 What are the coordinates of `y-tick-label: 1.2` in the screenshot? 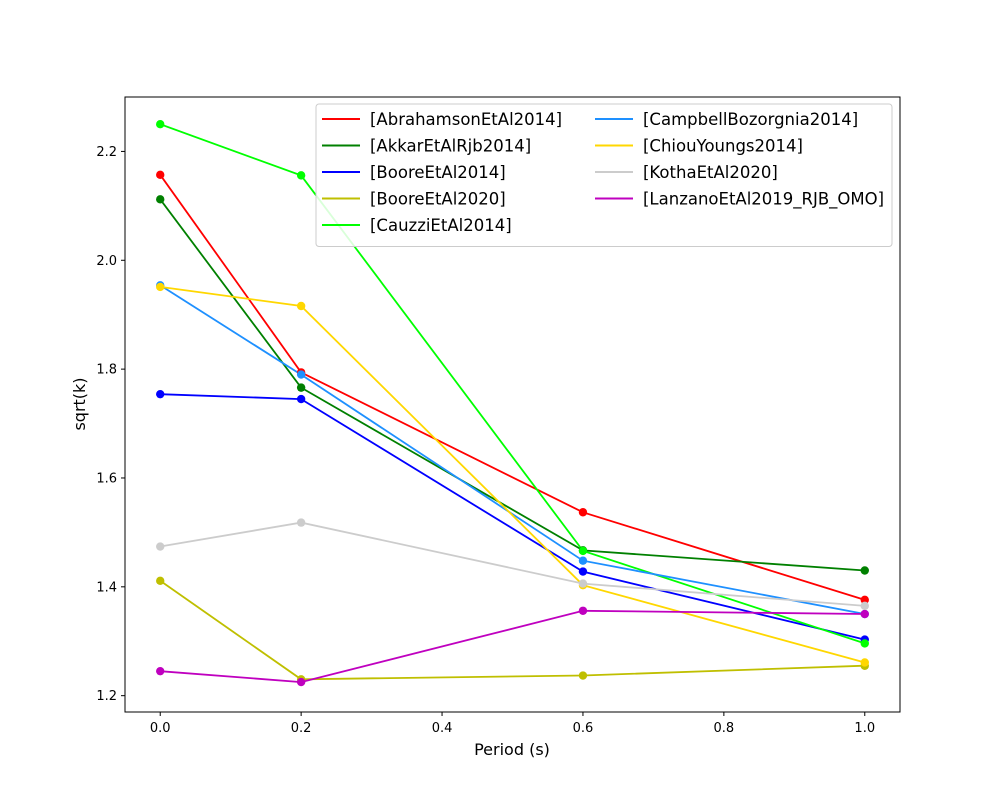 It's located at (106, 696).